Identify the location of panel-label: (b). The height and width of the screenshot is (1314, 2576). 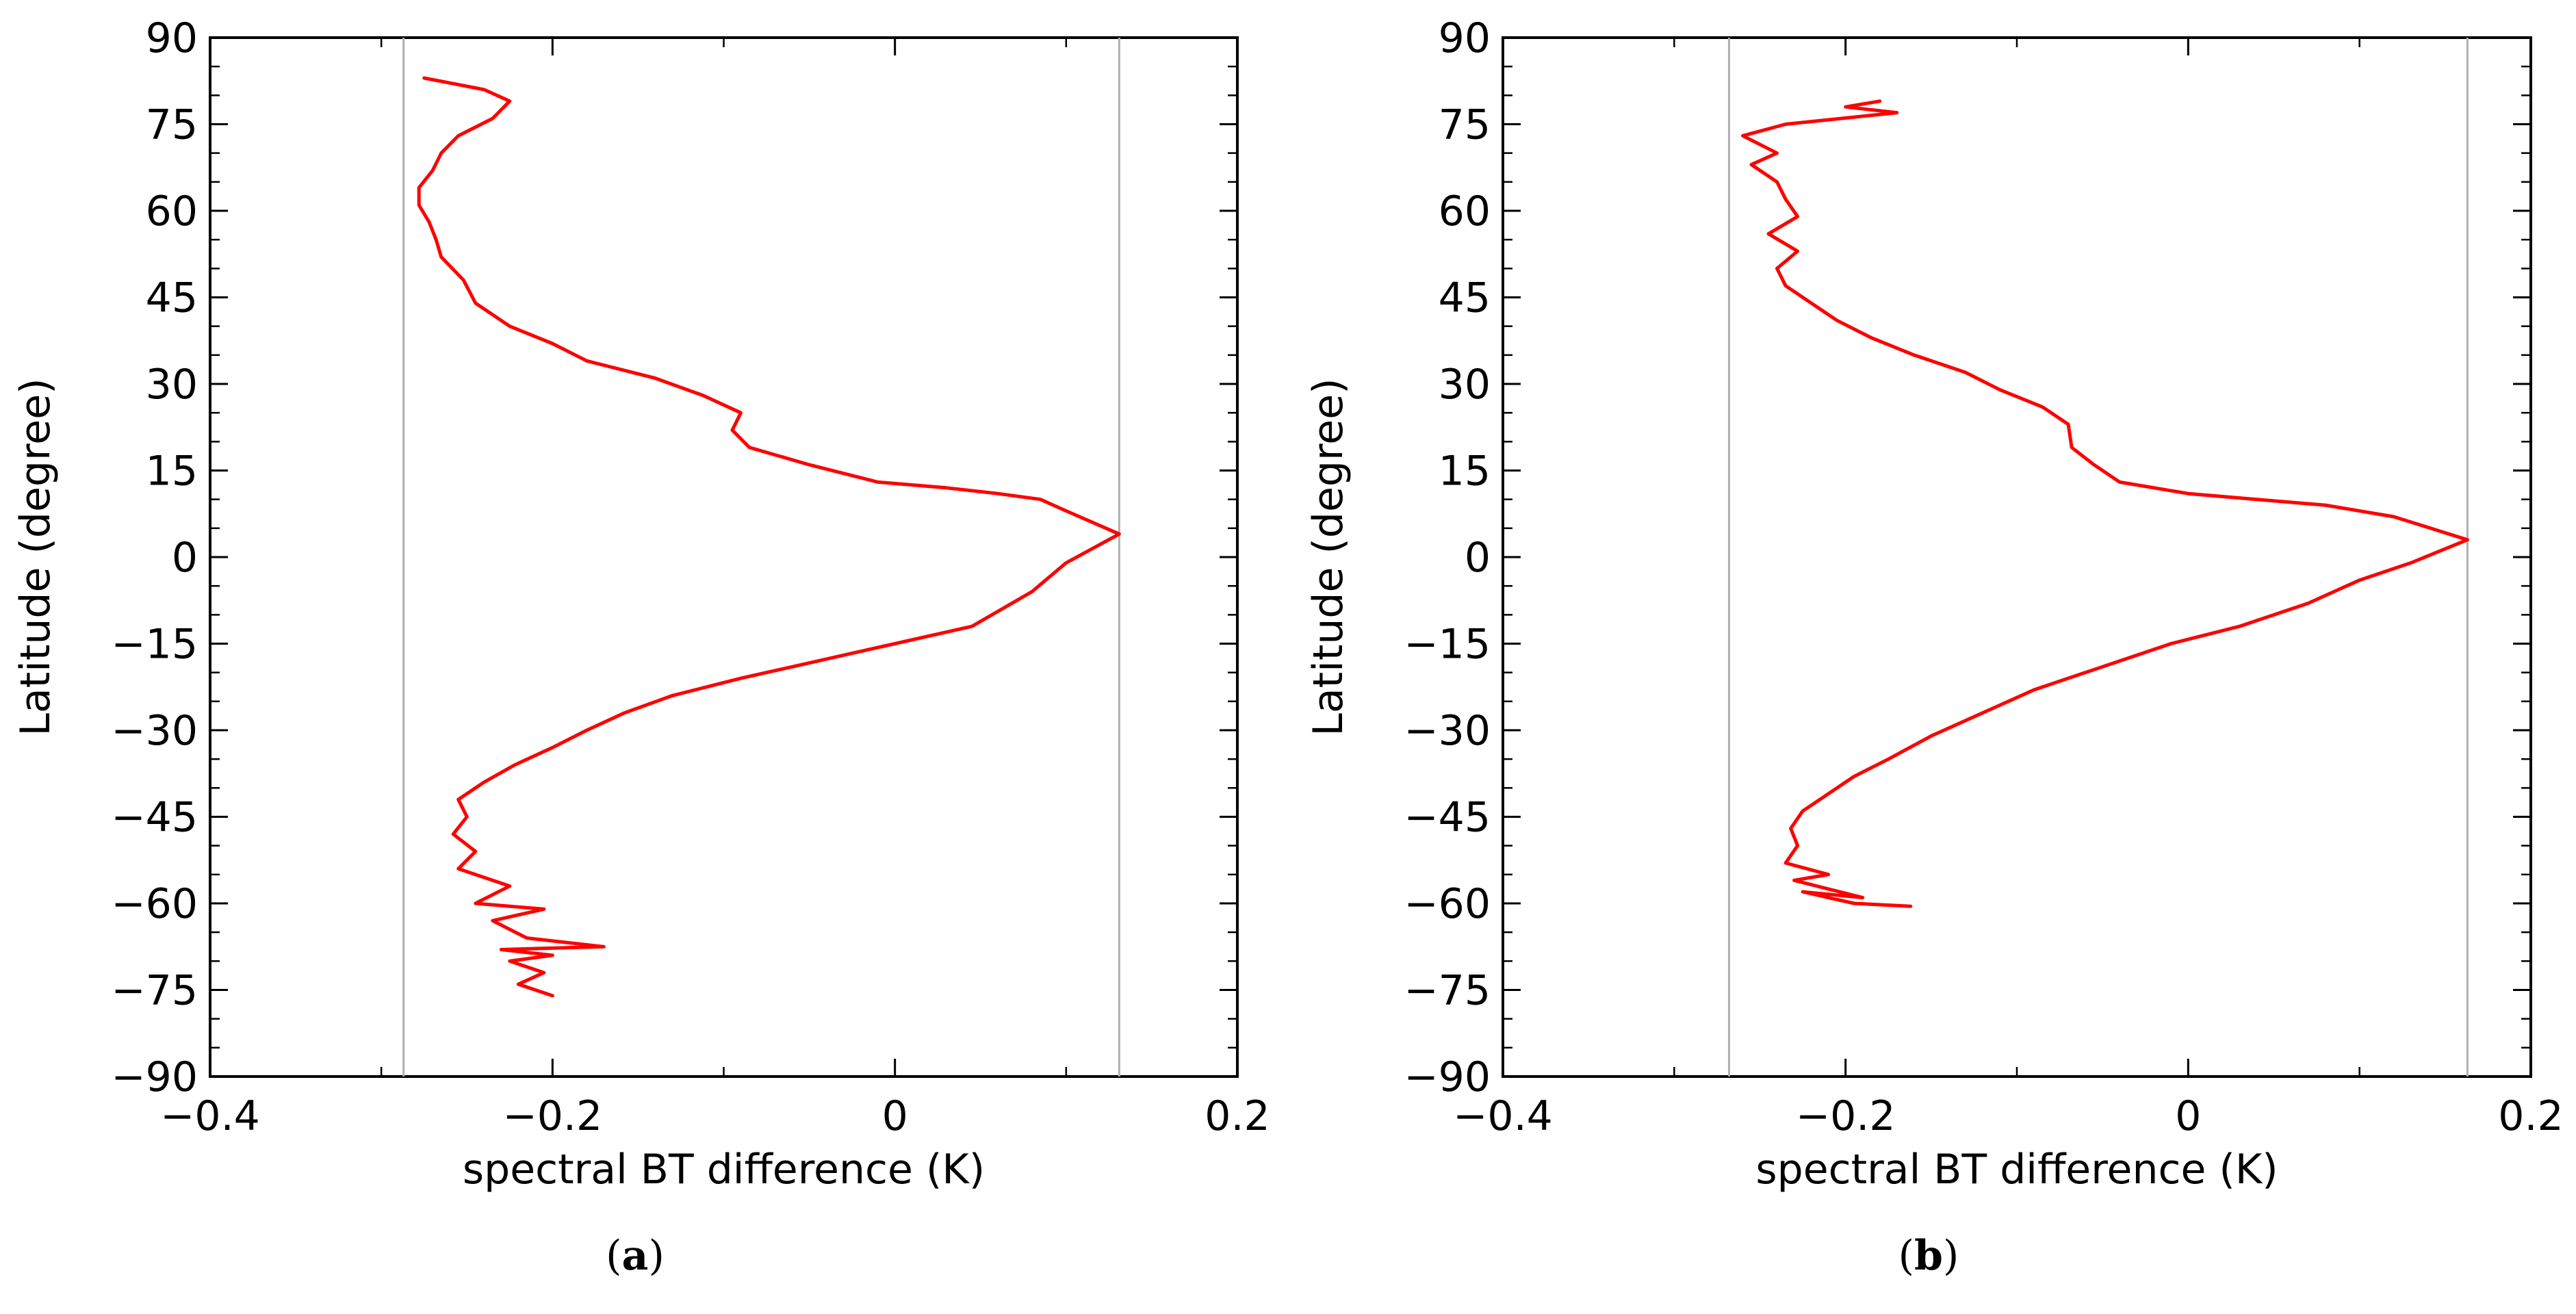
(1929, 1256).